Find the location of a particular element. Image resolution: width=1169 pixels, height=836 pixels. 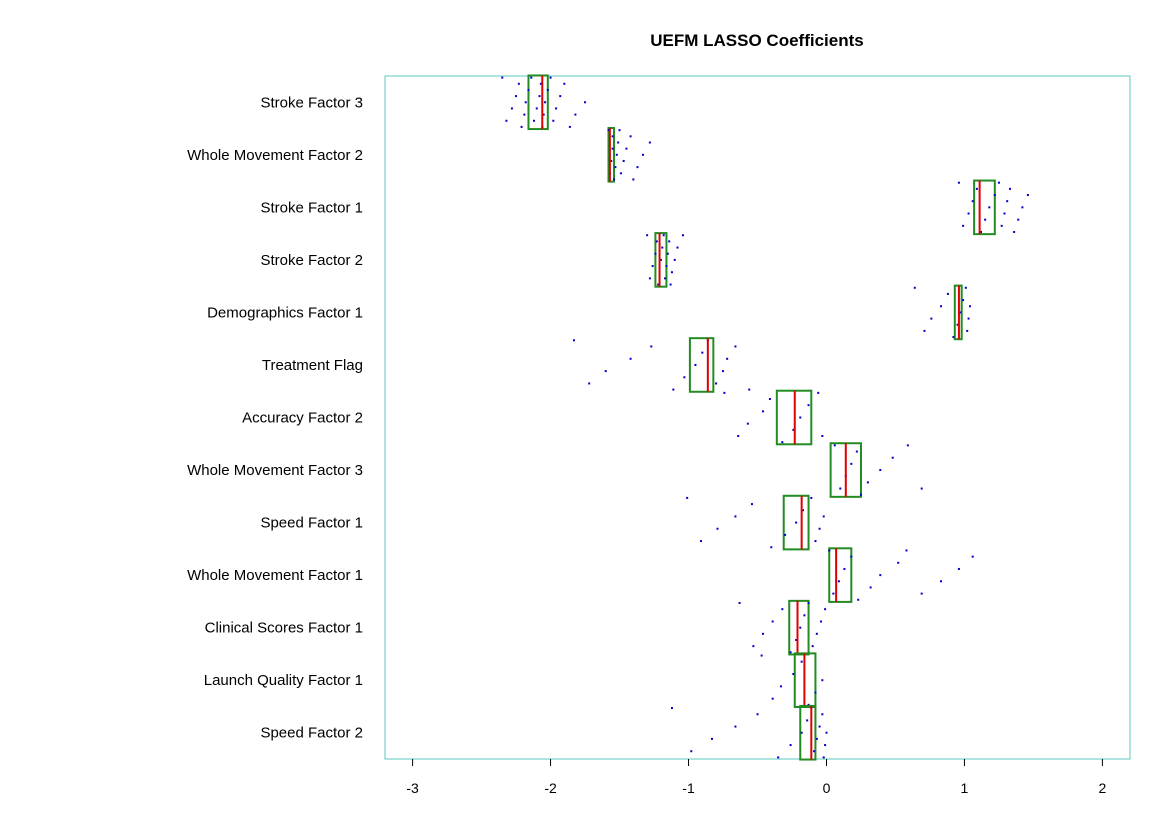

x-tick-label: 0 is located at coordinates (827, 788).